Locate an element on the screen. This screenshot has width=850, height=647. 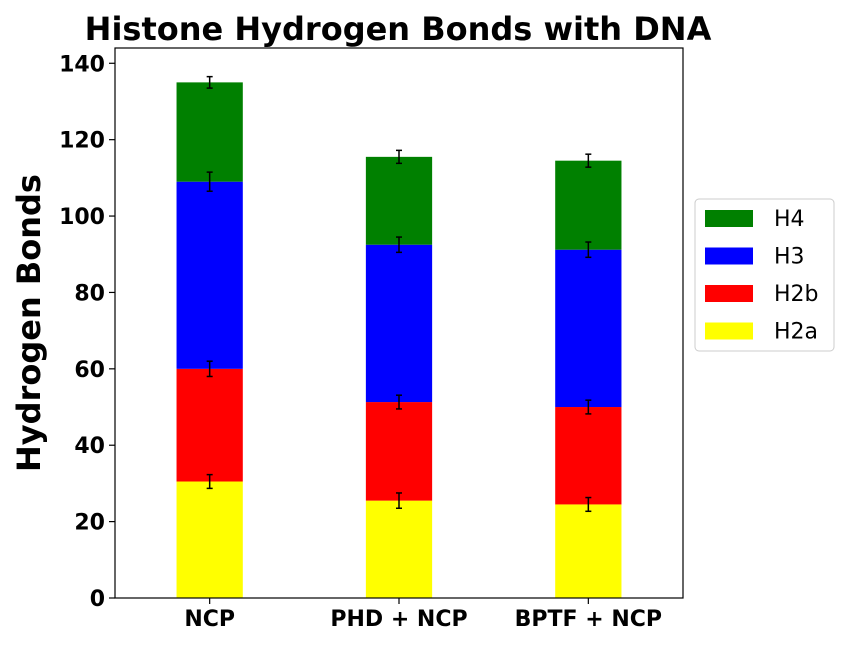
x-tick-label: NCP is located at coordinates (209, 619).